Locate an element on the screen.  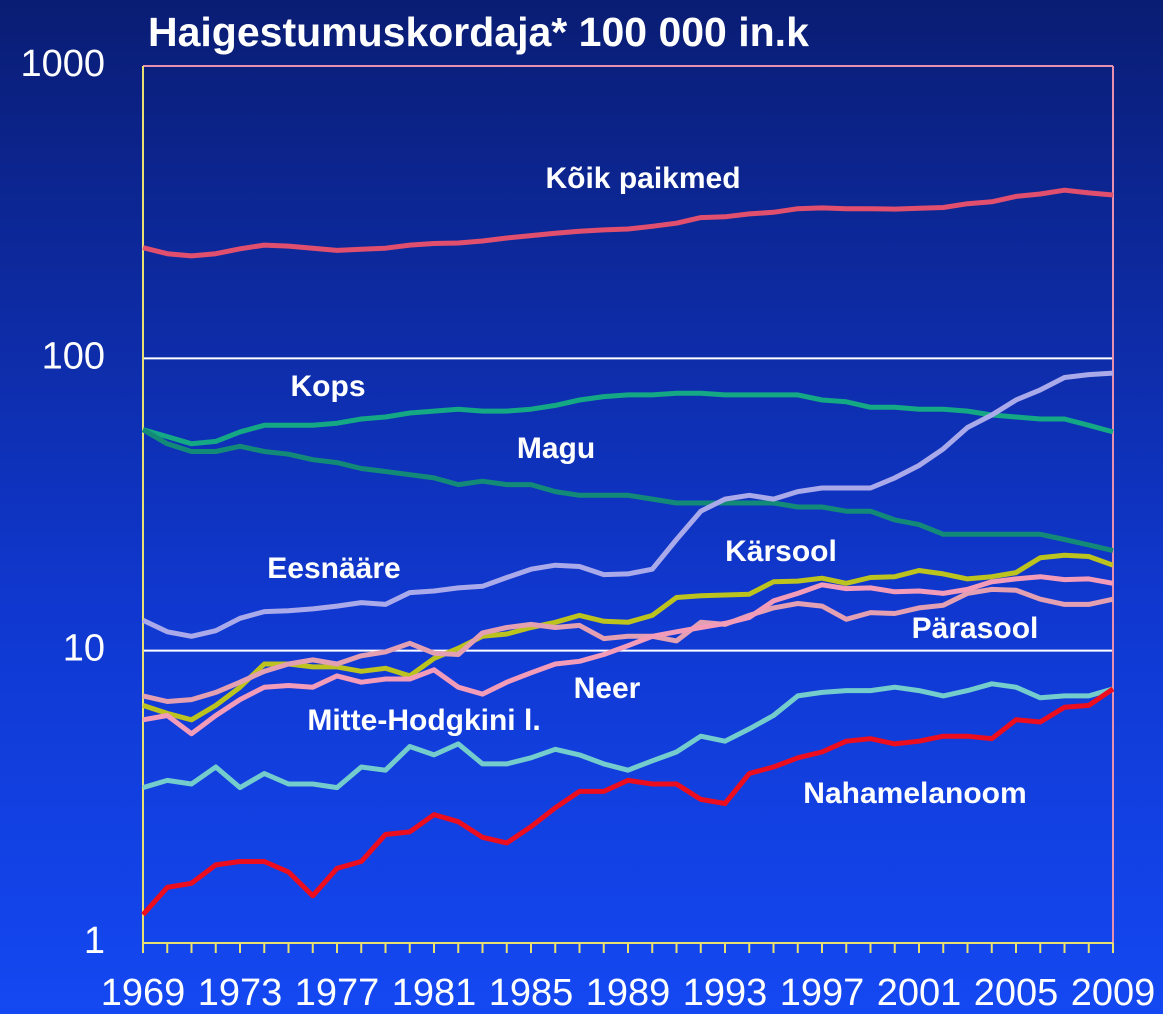
x-tick-label: 1993 is located at coordinates (725, 993).